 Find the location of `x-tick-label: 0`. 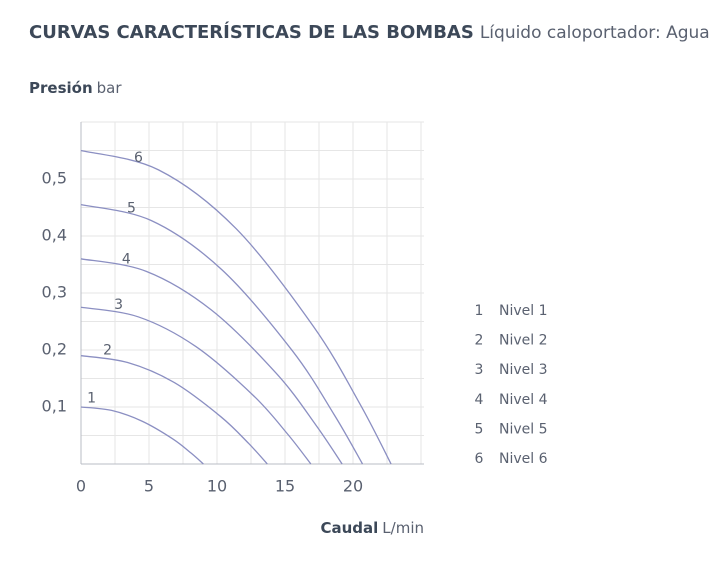

x-tick-label: 0 is located at coordinates (81, 486).